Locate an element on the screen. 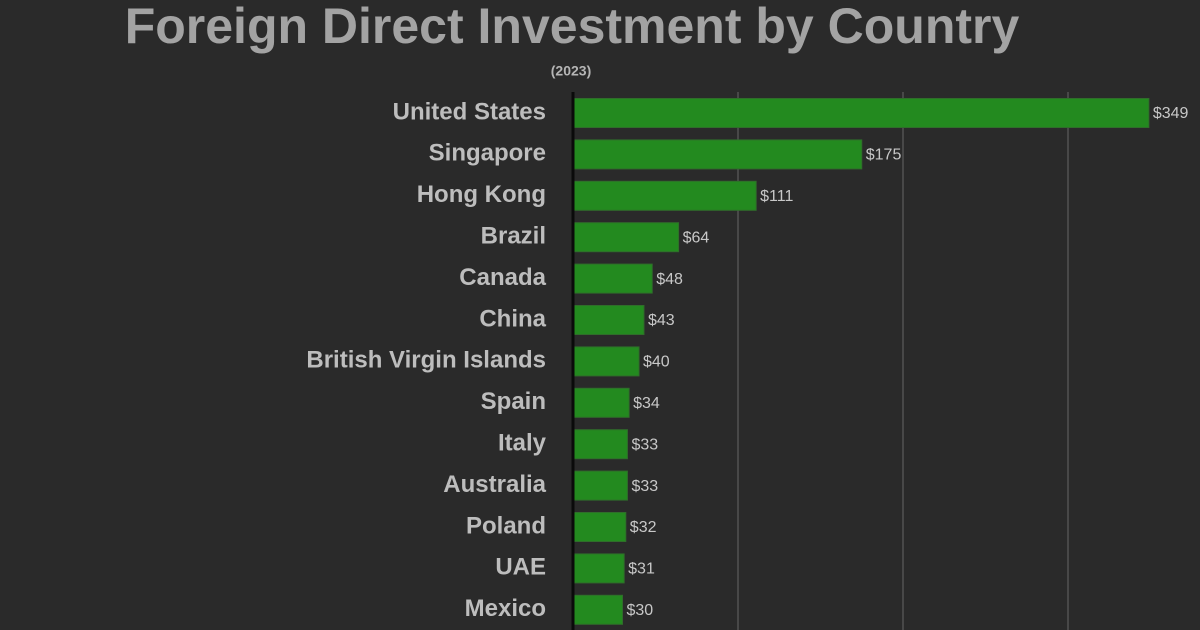  category-label: UAE is located at coordinates (520, 567).